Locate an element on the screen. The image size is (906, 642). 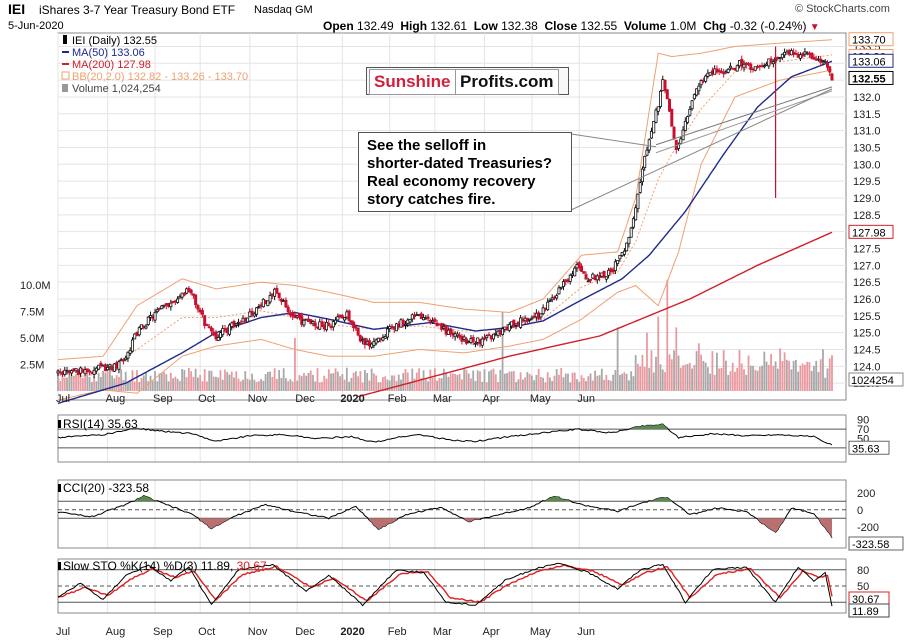
down-arrow-icon: ▼ is located at coordinates (814, 27).